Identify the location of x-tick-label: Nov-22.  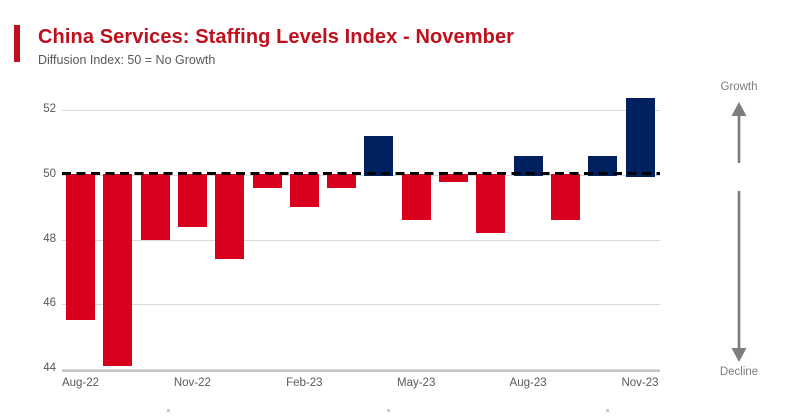
(192, 383).